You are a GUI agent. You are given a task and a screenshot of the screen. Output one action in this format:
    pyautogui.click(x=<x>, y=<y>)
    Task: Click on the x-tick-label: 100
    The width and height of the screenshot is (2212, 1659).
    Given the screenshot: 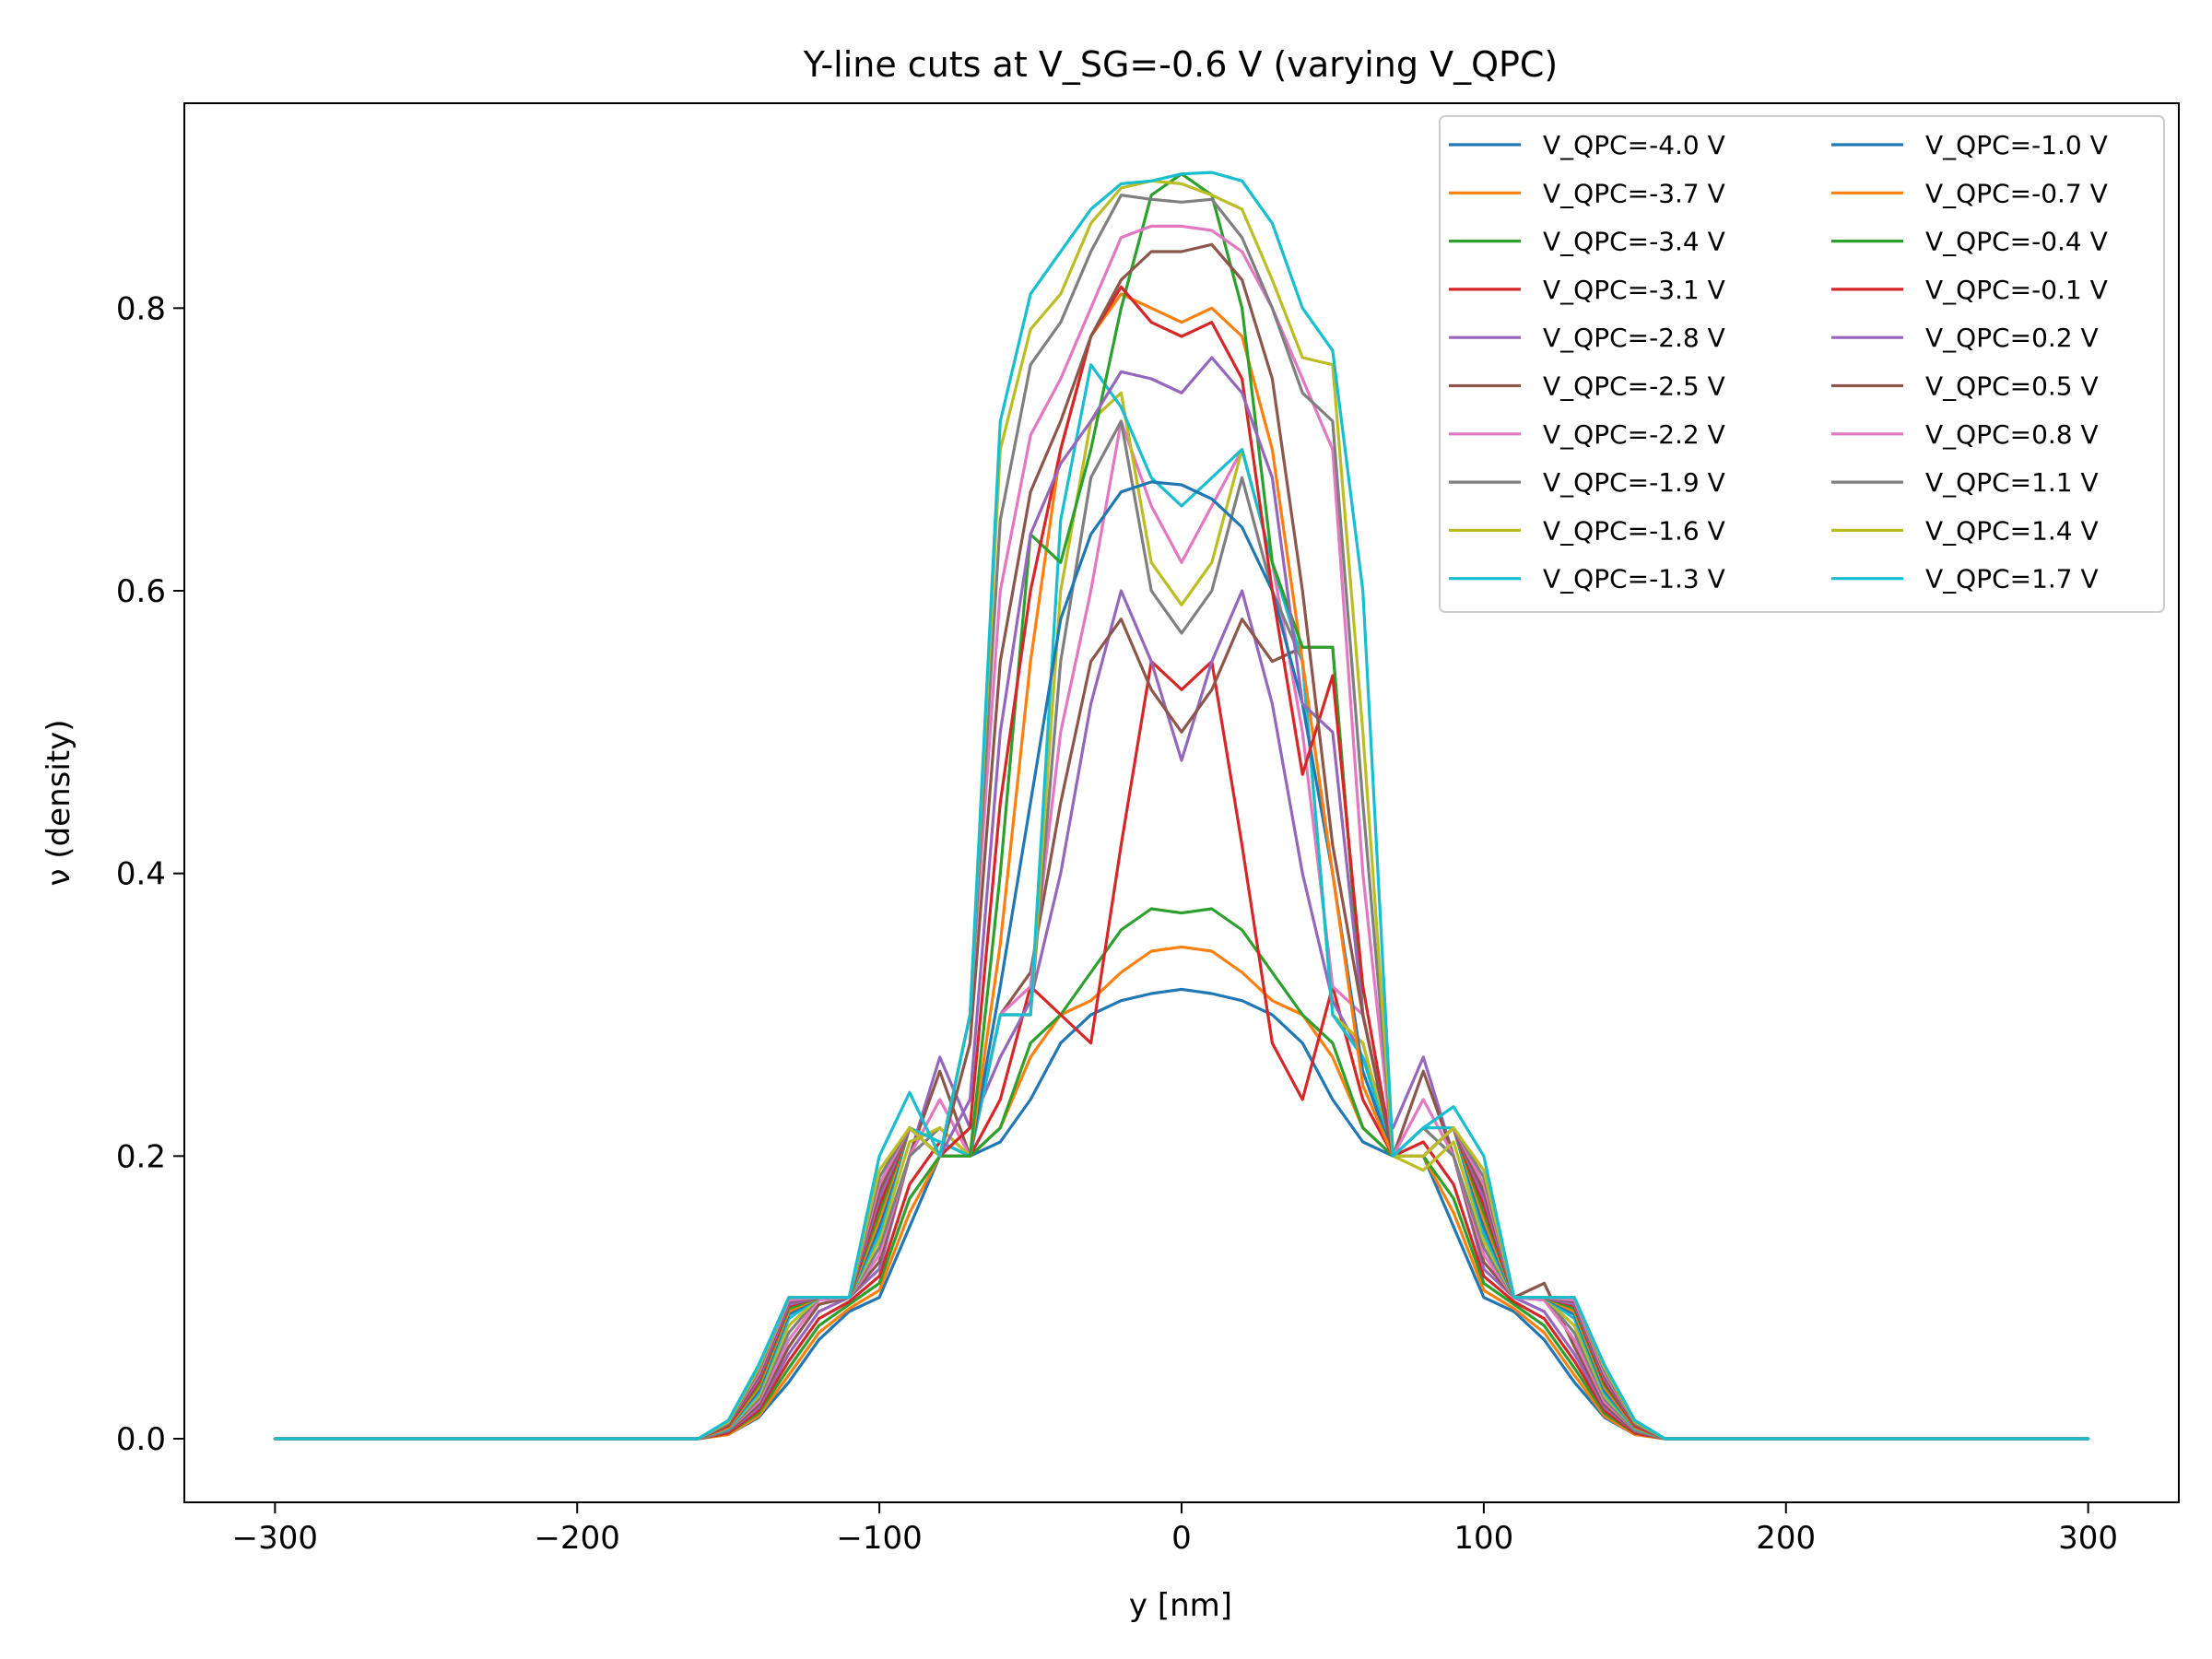 What is the action you would take?
    pyautogui.click(x=1483, y=1538)
    